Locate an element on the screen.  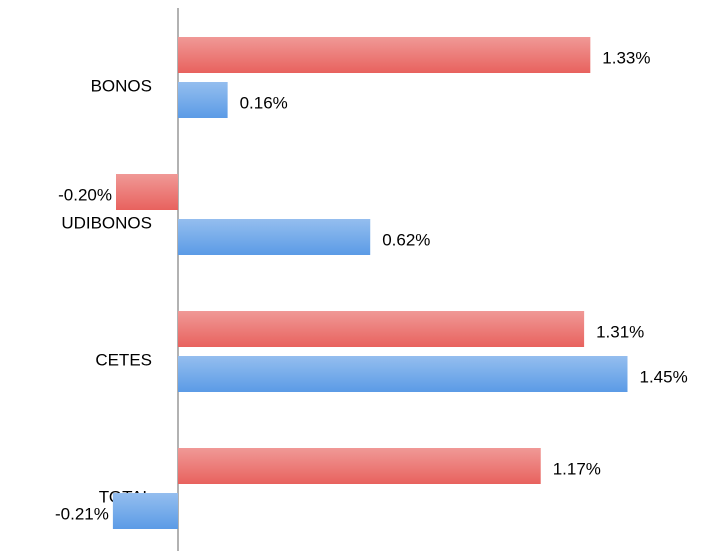
value-label: 1.31% is located at coordinates (620, 331).